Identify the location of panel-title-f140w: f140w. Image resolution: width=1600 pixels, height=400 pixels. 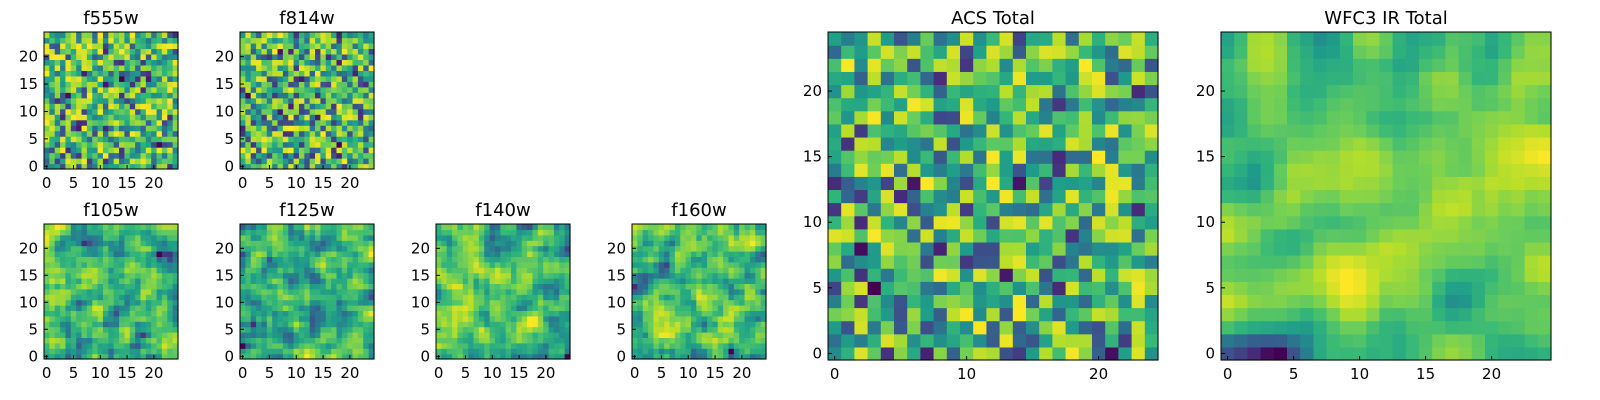
(502, 210).